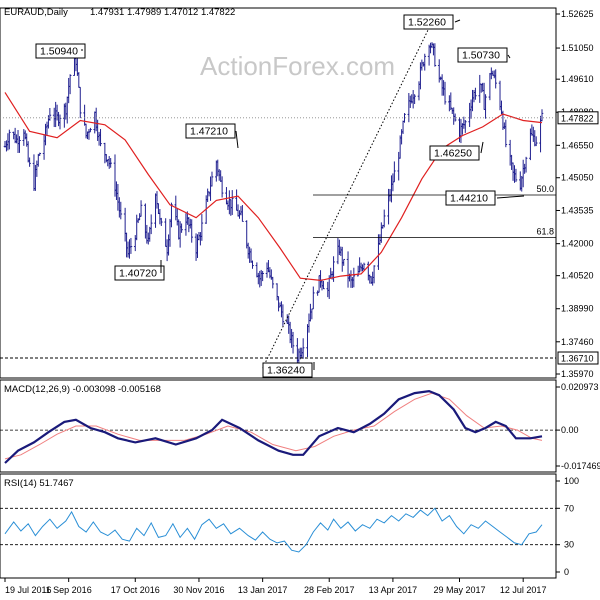 The image size is (600, 600). Describe the element at coordinates (329, 590) in the screenshot. I see `time-tick-label: 28 Feb 2017` at that location.